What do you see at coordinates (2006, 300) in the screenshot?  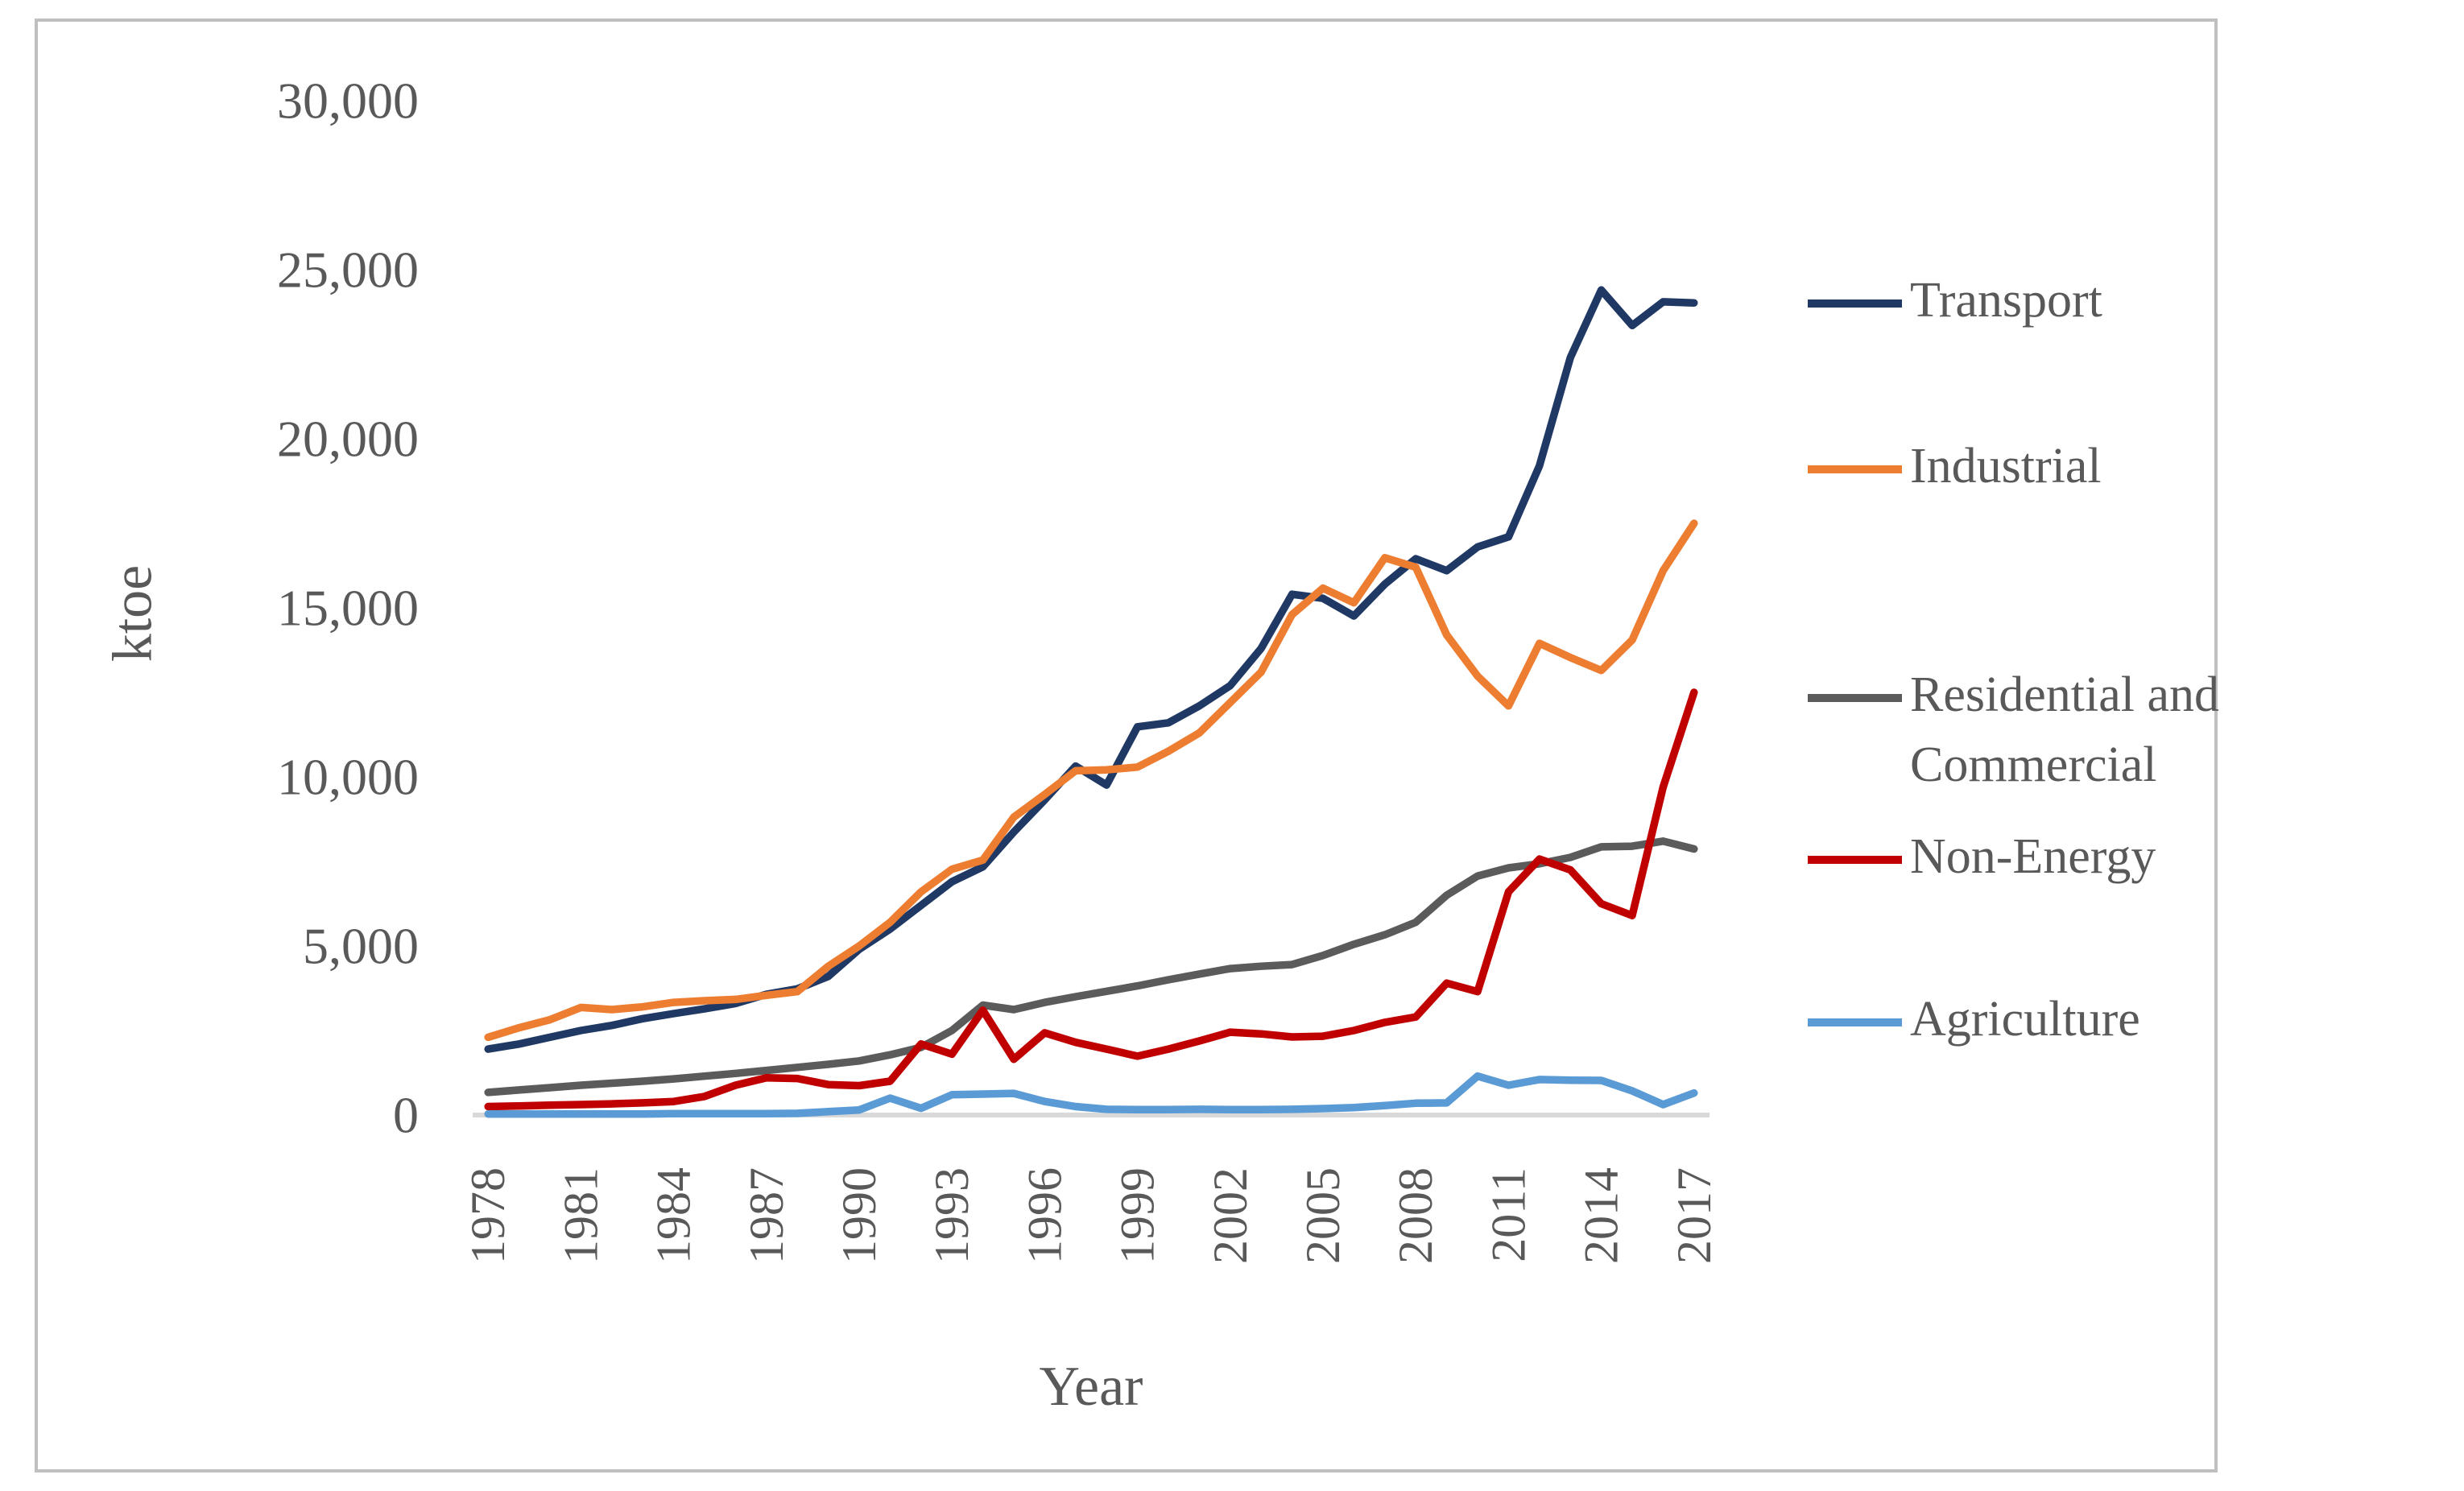 I see `legend-label: Transport` at bounding box center [2006, 300].